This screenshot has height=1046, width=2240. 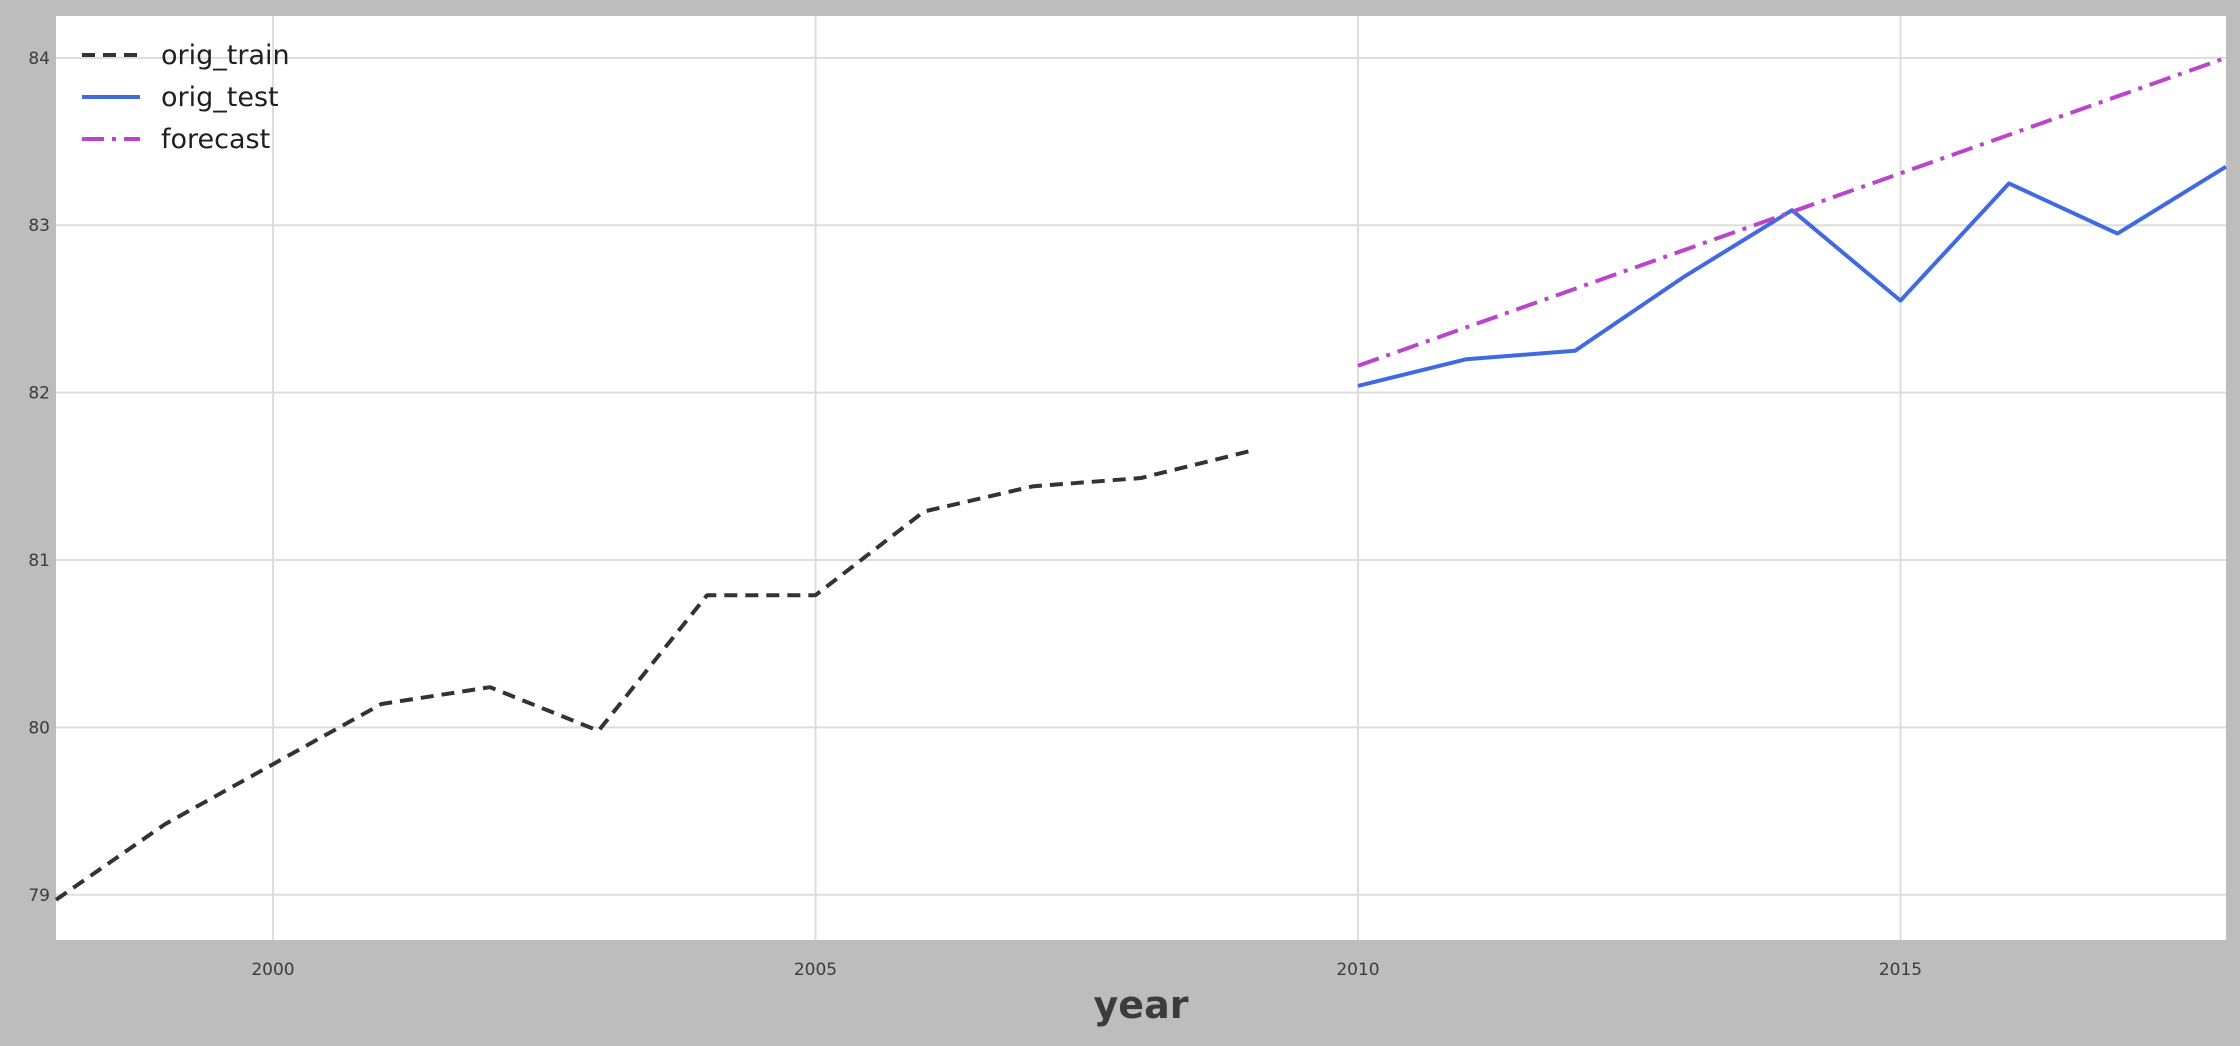 What do you see at coordinates (39, 896) in the screenshot?
I see `y-tick-label: 79` at bounding box center [39, 896].